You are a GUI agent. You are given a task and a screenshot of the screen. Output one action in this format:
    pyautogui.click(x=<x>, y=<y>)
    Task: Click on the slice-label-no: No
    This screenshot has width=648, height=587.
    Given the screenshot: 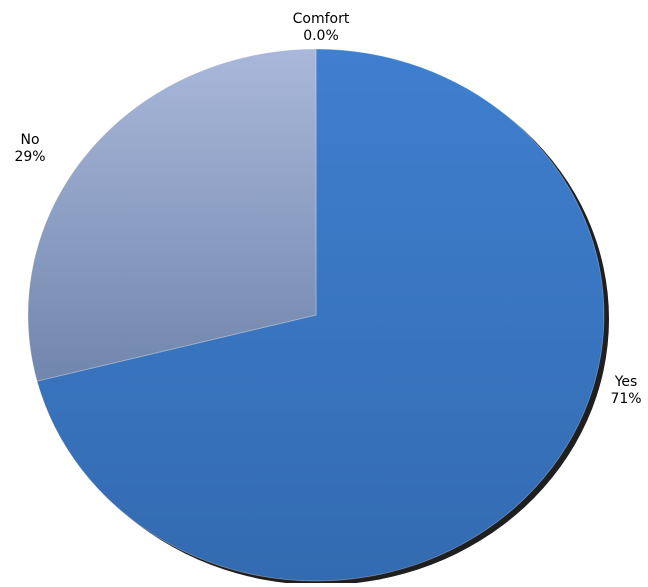 What is the action you would take?
    pyautogui.click(x=29, y=140)
    